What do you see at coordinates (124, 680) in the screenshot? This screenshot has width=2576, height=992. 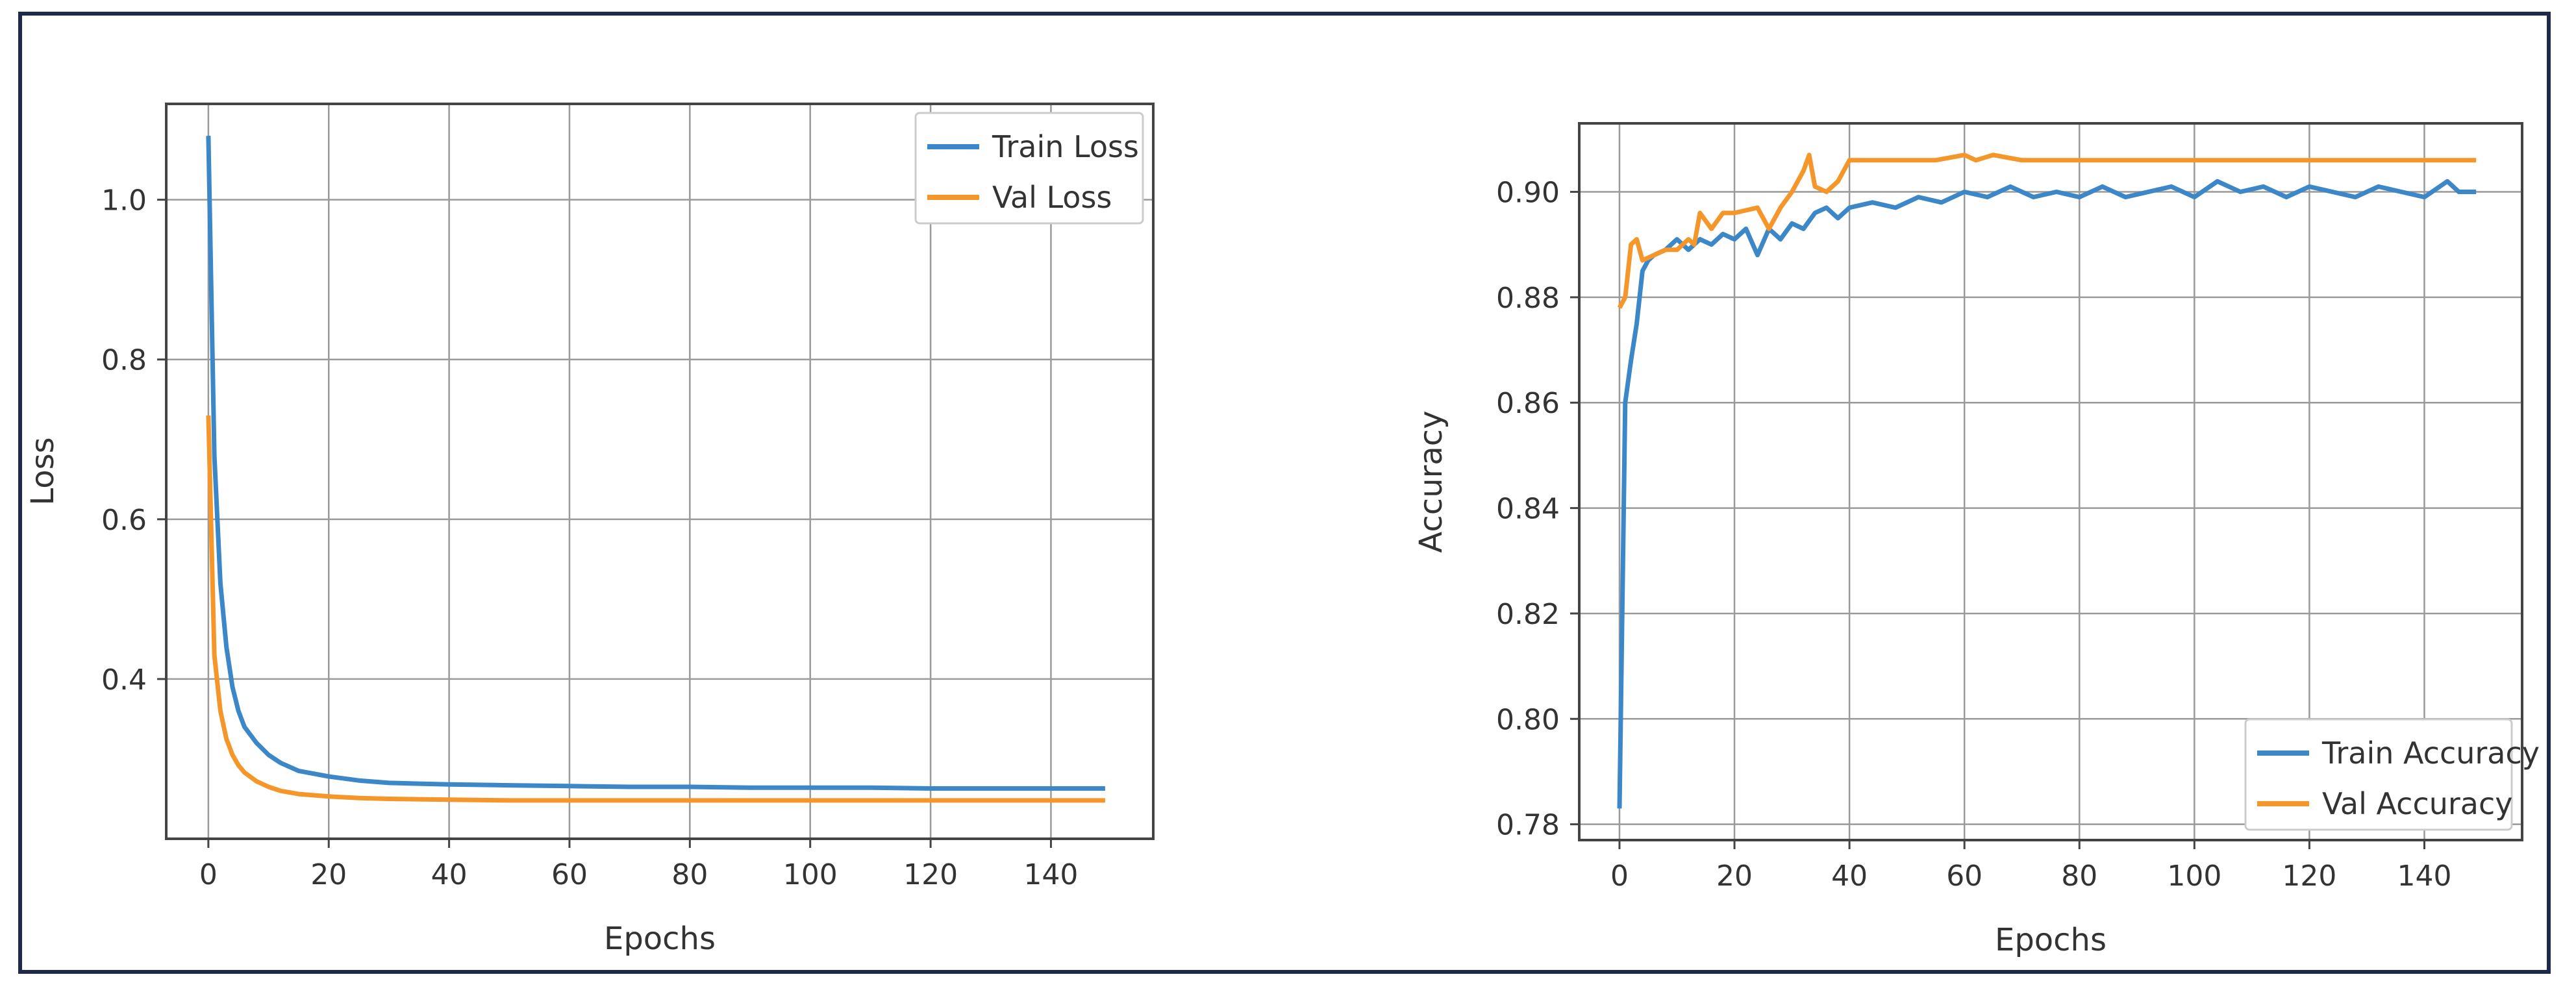 I see `y-tick-label: 0.4` at bounding box center [124, 680].